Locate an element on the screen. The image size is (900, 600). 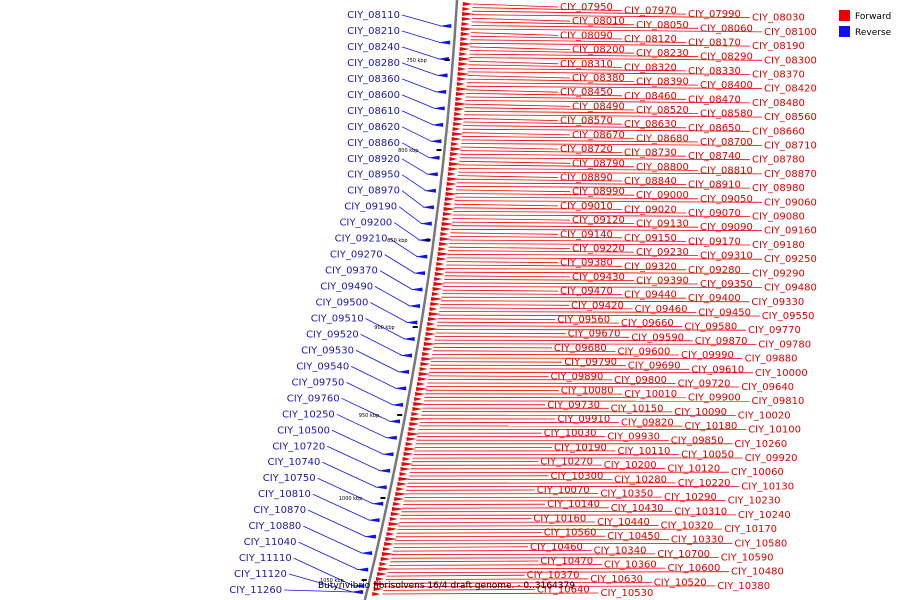
forward-gene-label: CIY_08700 is located at coordinates (726, 142).